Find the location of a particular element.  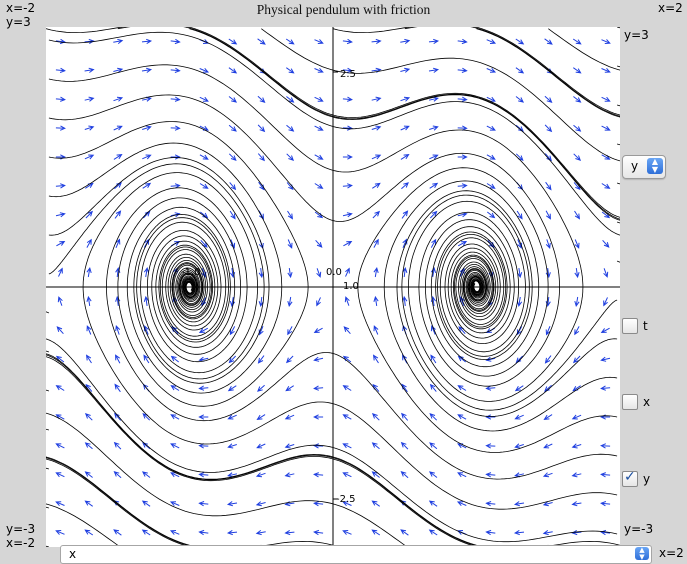

checkbox-t: t is located at coordinates (635, 326).